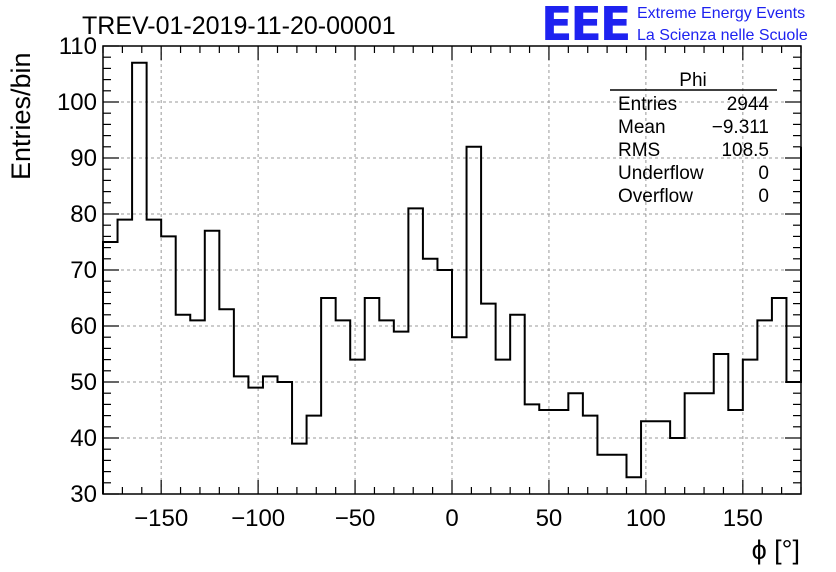 The height and width of the screenshot is (572, 836). What do you see at coordinates (83, 158) in the screenshot?
I see `y-tick-label: 90` at bounding box center [83, 158].